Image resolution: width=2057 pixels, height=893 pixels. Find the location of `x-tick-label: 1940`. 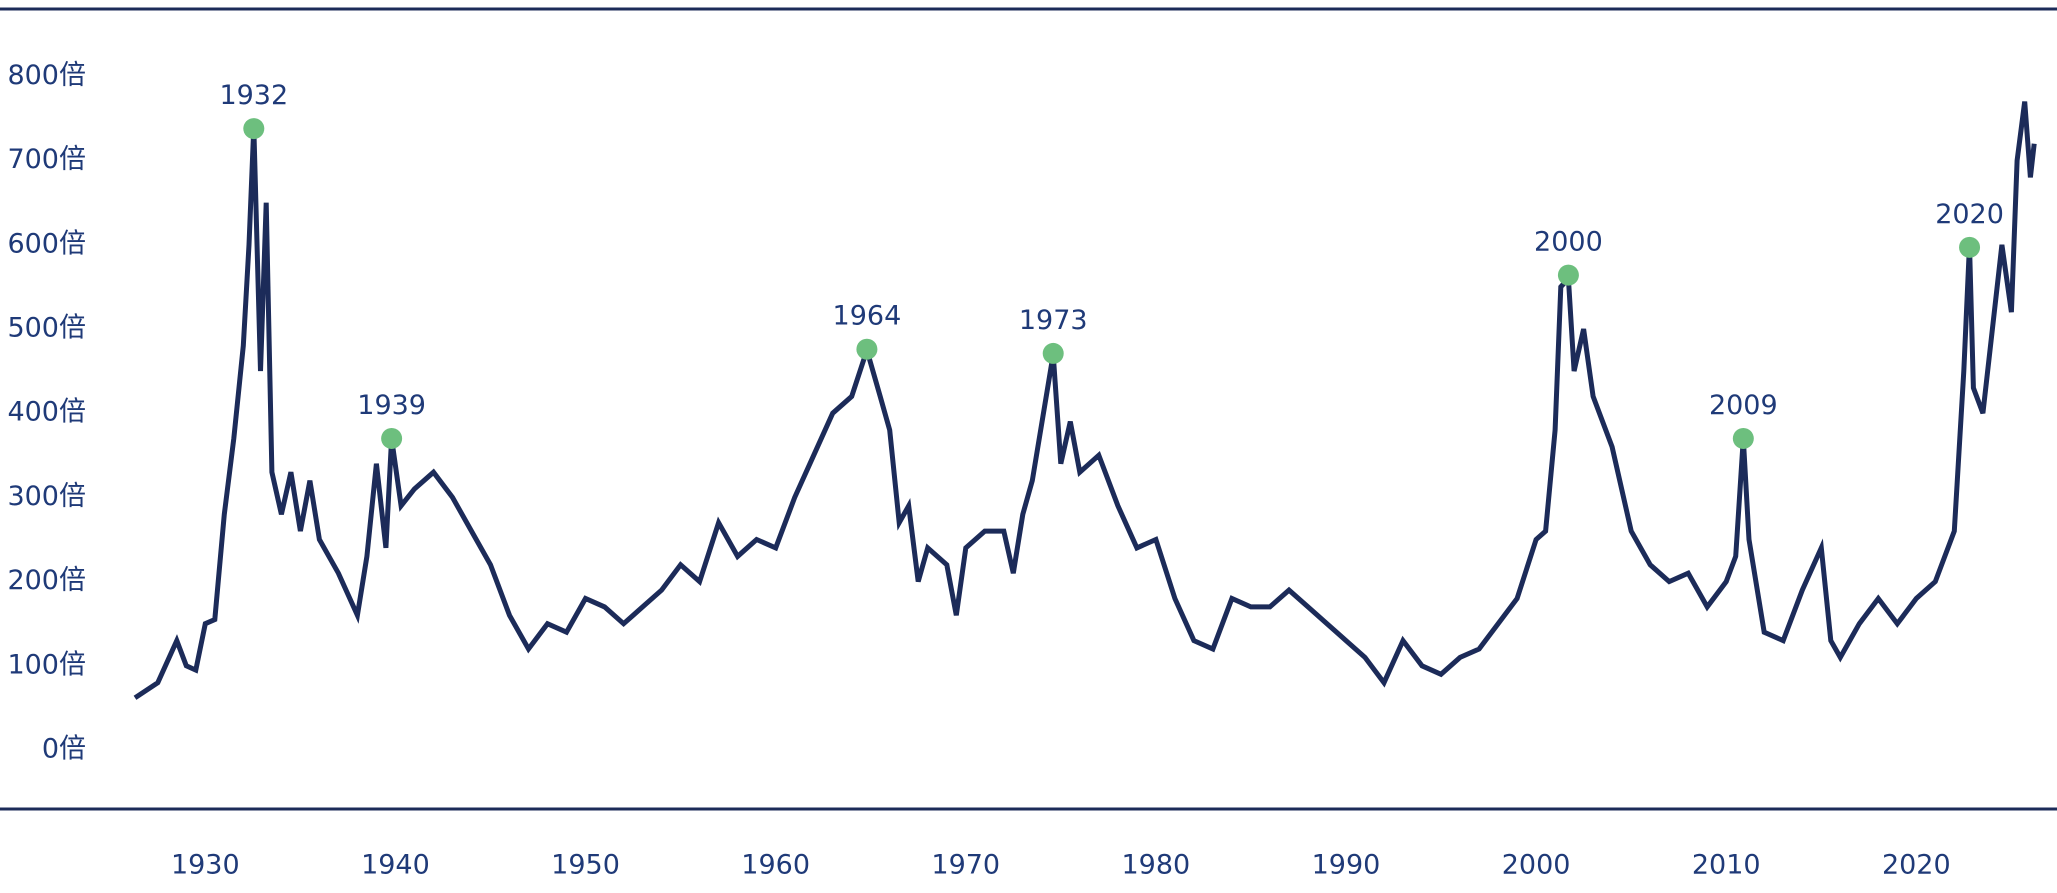

x-tick-label: 1940 is located at coordinates (395, 865).